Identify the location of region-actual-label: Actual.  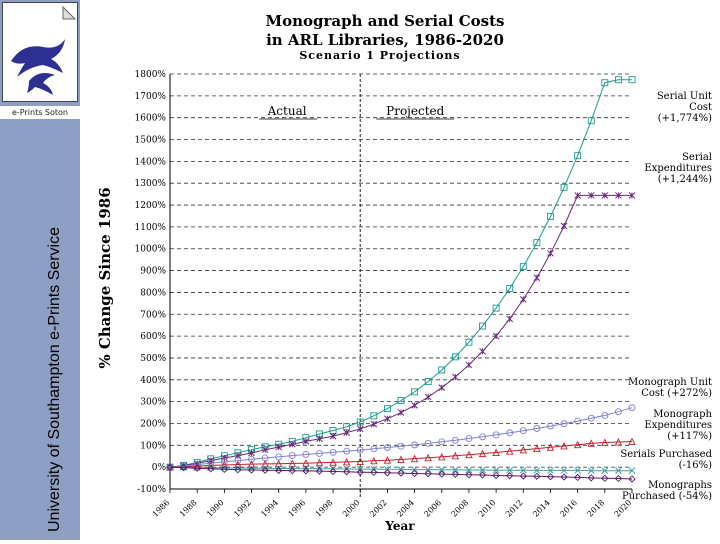
(287, 111).